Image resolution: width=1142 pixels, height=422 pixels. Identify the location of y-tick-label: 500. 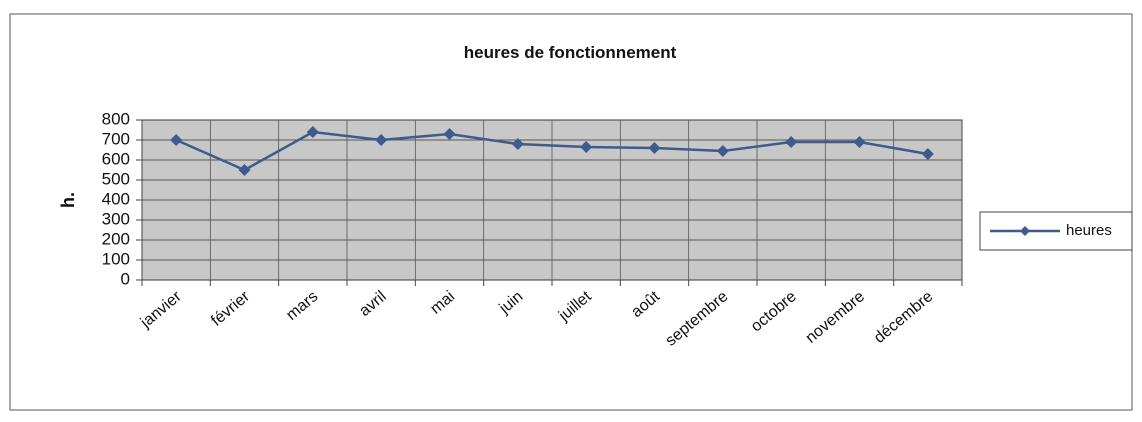
(116, 178).